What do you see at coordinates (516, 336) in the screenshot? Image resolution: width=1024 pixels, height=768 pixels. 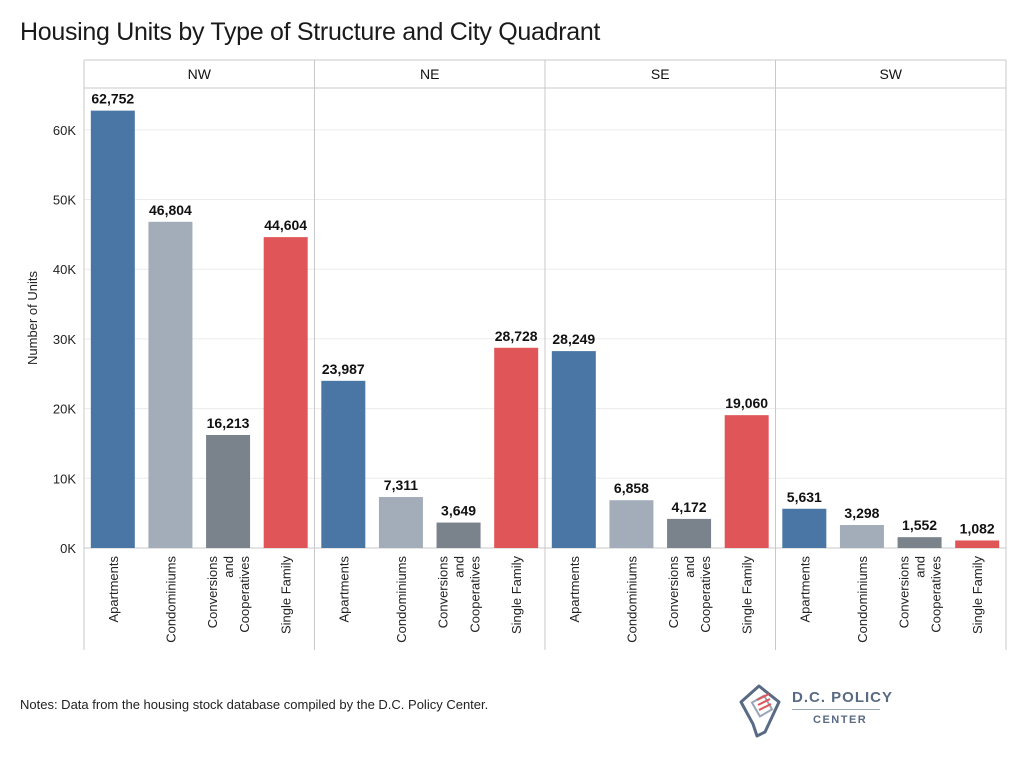 I see `data-label: 28,728` at bounding box center [516, 336].